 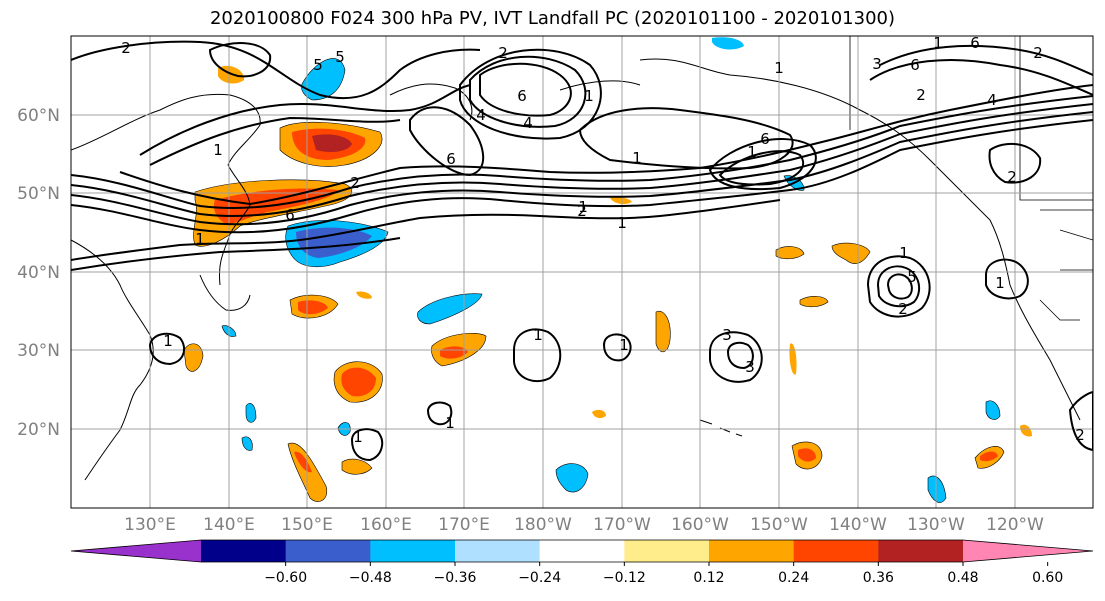 I want to click on longitude-label: 160°E, so click(x=386, y=525).